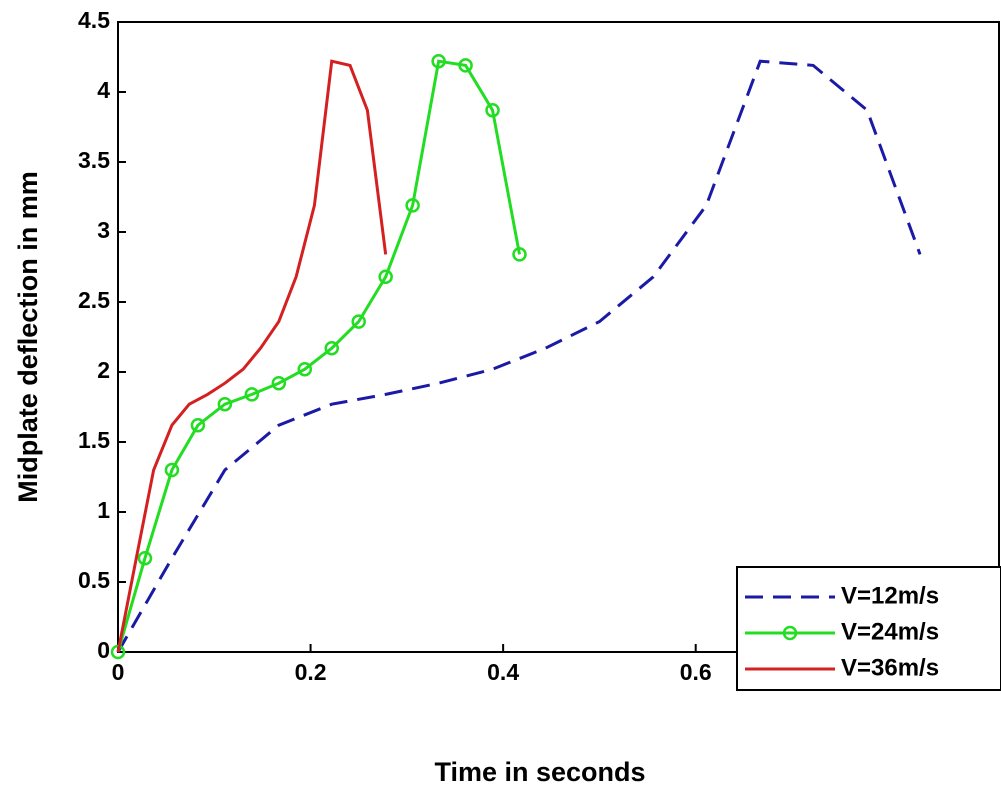  I want to click on y-tick-label: 0, so click(103, 650).